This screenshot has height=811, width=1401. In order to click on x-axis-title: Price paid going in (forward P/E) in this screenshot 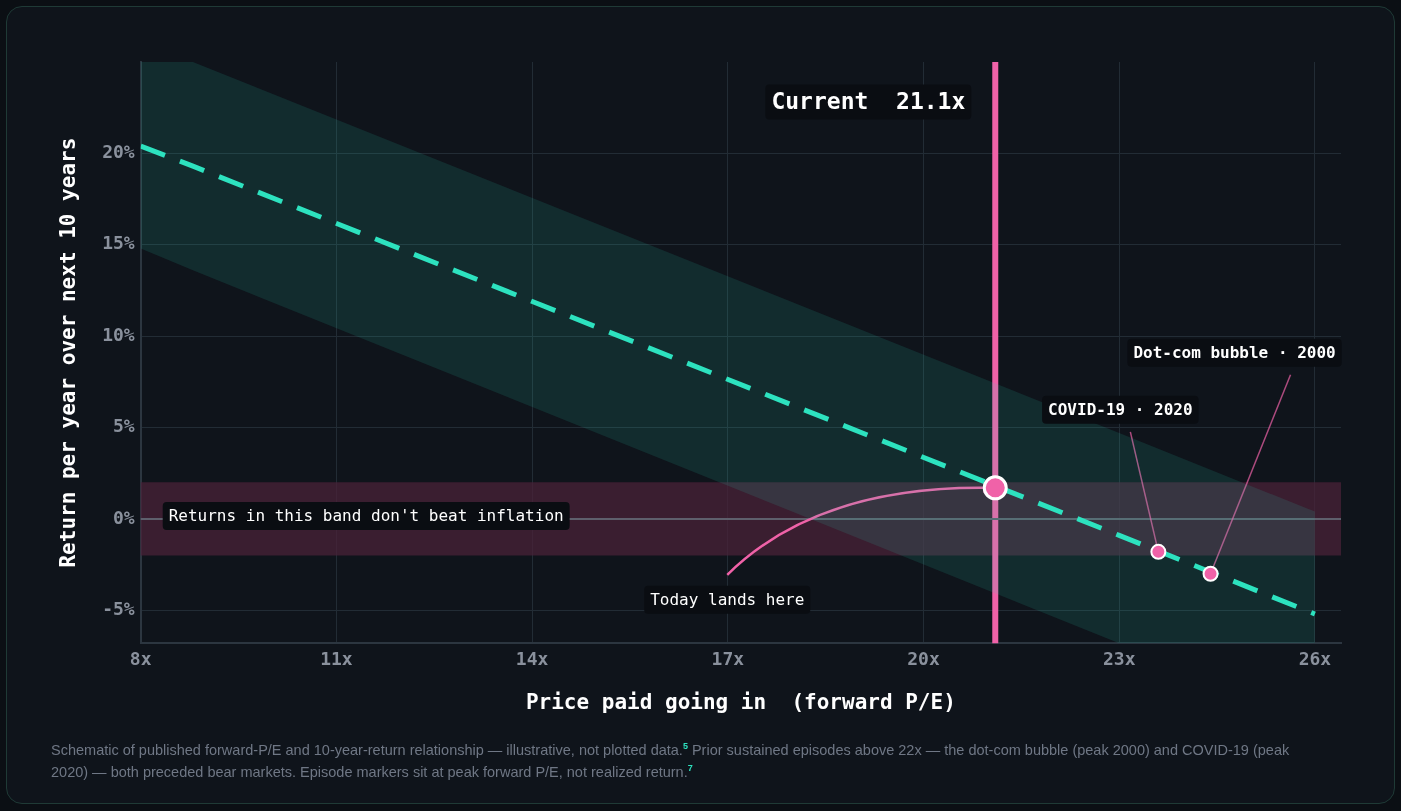, I will do `click(740, 701)`.